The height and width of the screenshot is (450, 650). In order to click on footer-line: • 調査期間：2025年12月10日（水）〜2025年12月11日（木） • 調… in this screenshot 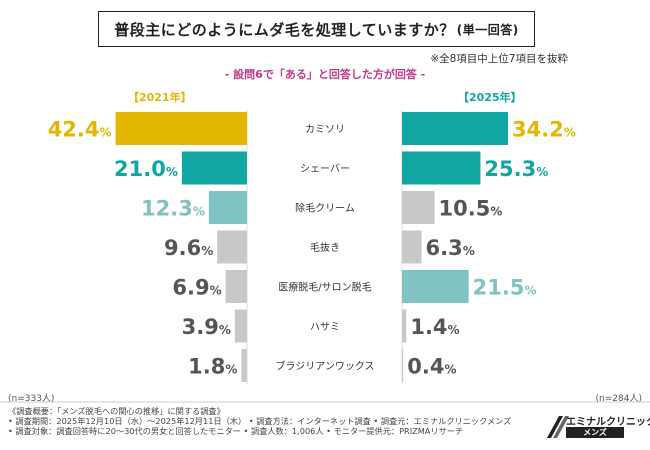, I will do `click(260, 421)`.